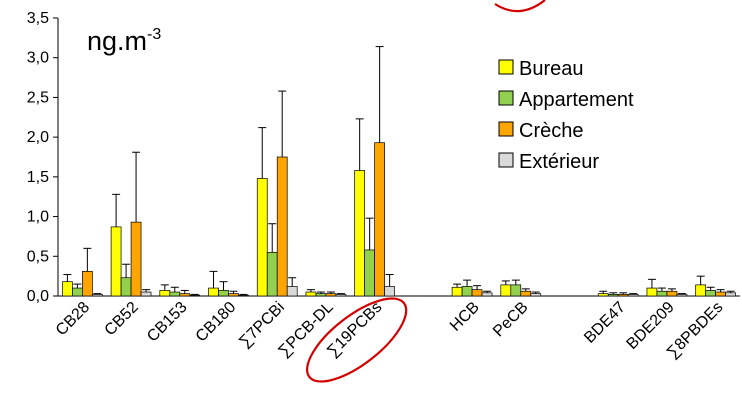 Image resolution: width=742 pixels, height=397 pixels. Describe the element at coordinates (389, 291) in the screenshot. I see `bar-exterieur-sum-19pcbs` at that location.